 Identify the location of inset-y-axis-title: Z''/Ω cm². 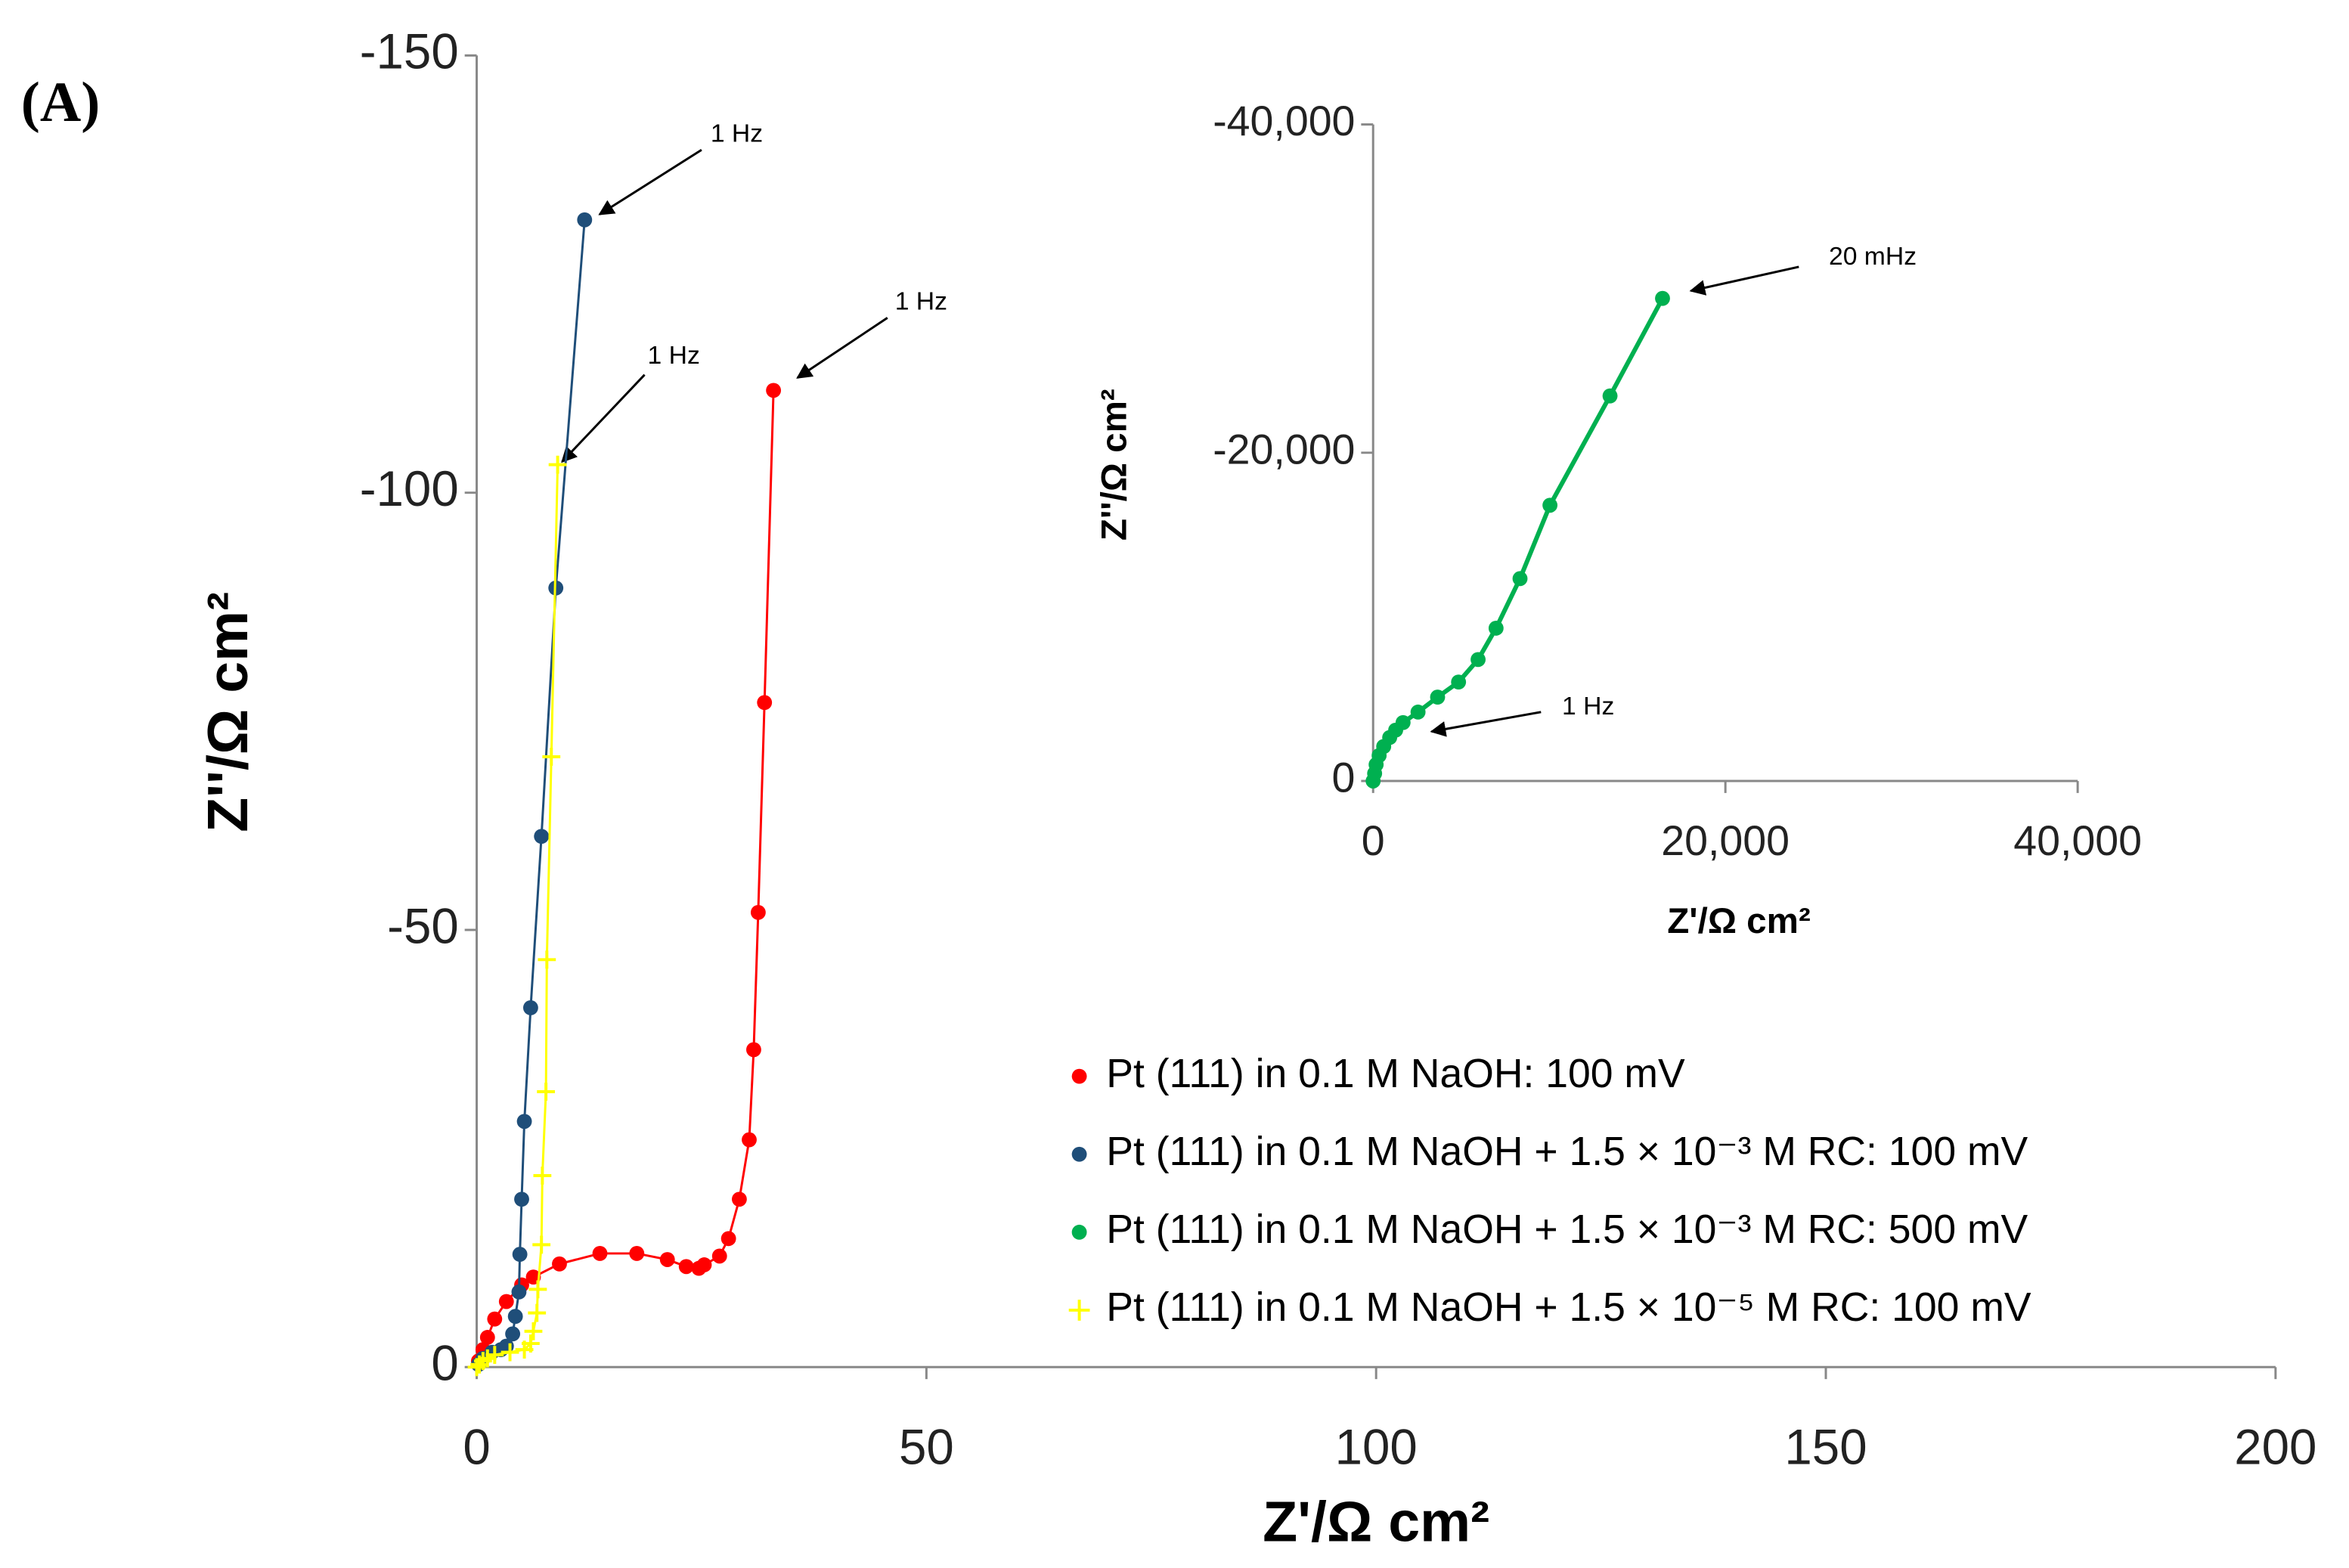
(1115, 465).